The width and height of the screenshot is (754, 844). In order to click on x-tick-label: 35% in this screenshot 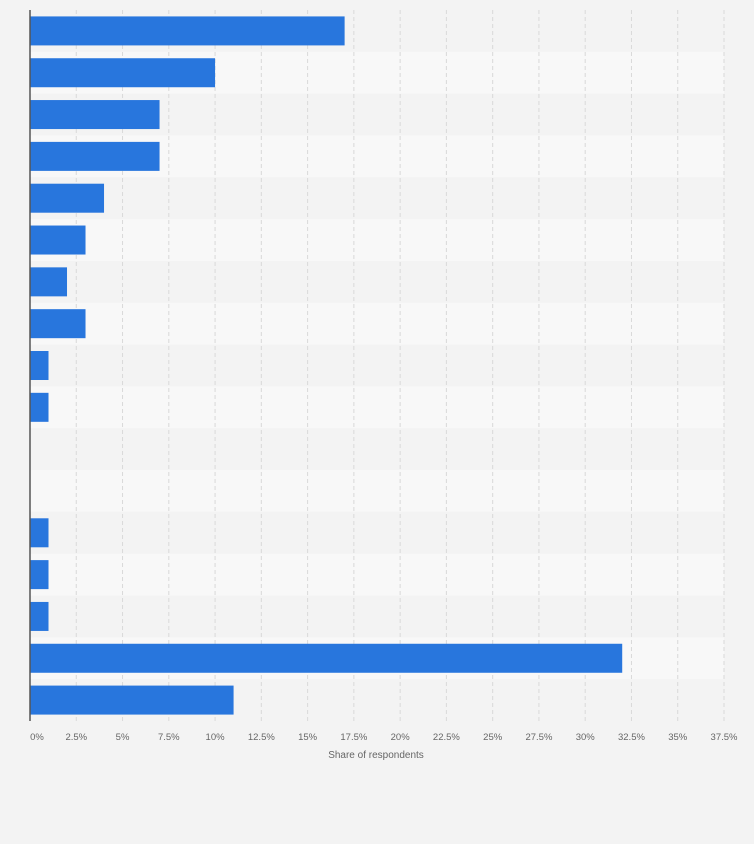, I will do `click(678, 737)`.